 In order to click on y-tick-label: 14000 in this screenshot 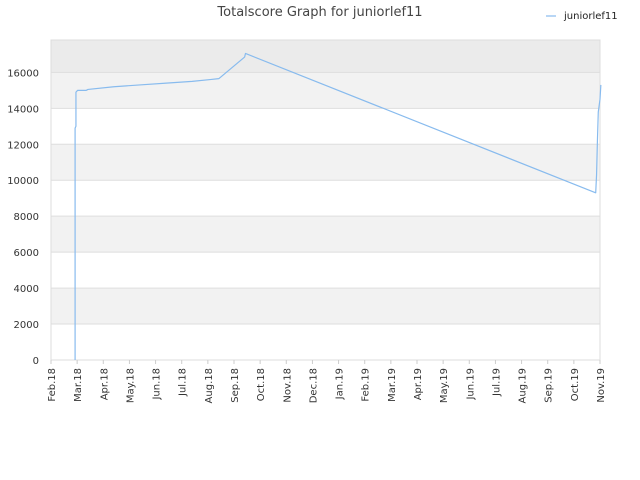, I will do `click(23, 109)`.